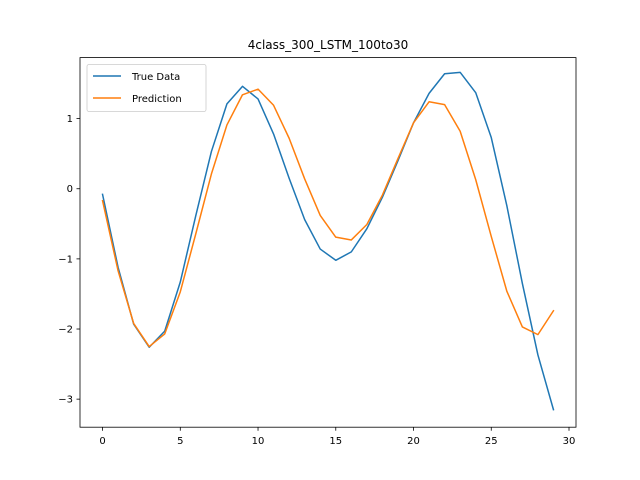 This screenshot has height=480, width=640. I want to click on x-tick-label: 15, so click(335, 441).